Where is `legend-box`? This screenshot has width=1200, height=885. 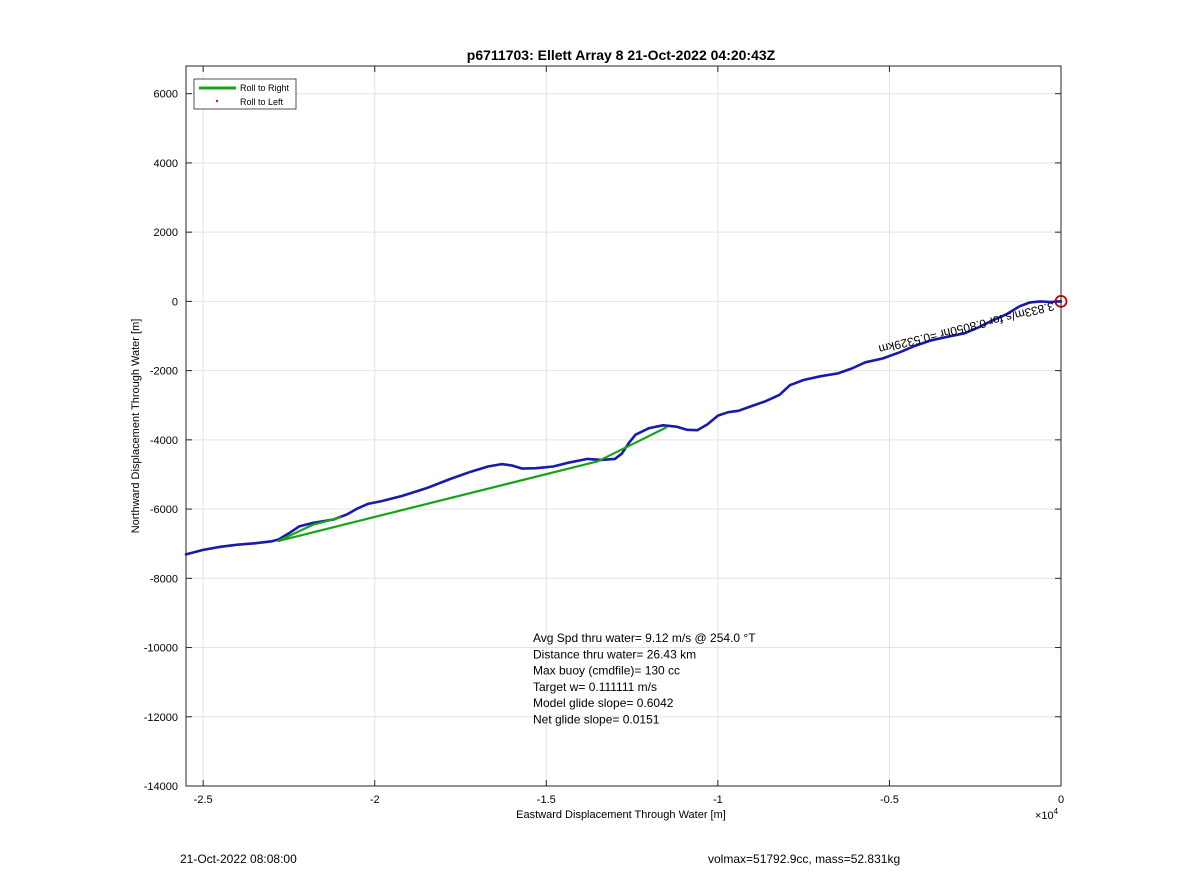 legend-box is located at coordinates (245, 94).